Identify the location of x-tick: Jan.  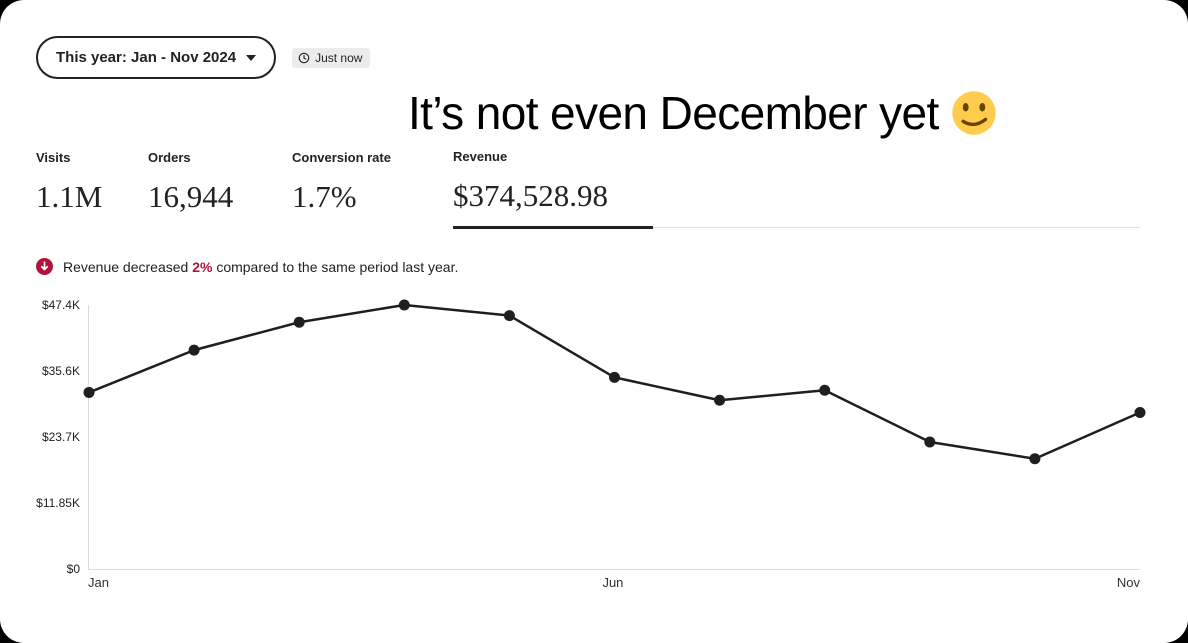
(98, 582).